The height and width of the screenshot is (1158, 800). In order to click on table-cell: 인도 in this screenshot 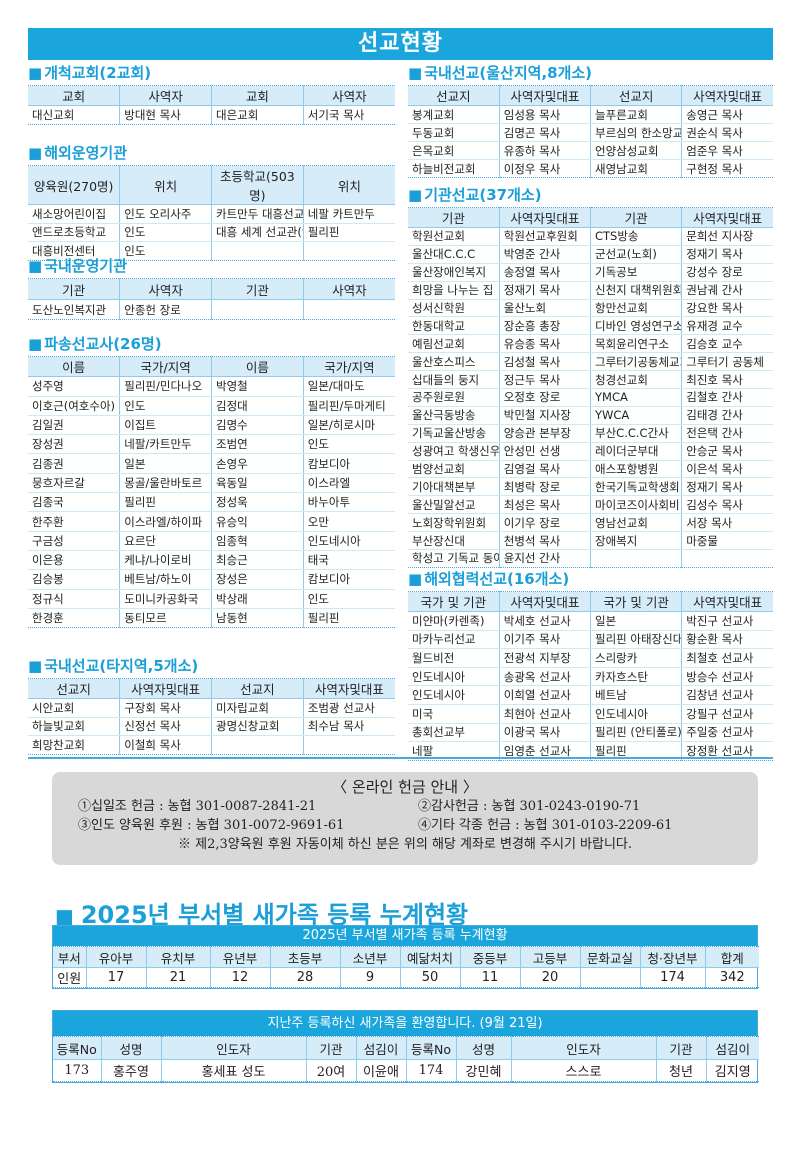, I will do `click(348, 444)`.